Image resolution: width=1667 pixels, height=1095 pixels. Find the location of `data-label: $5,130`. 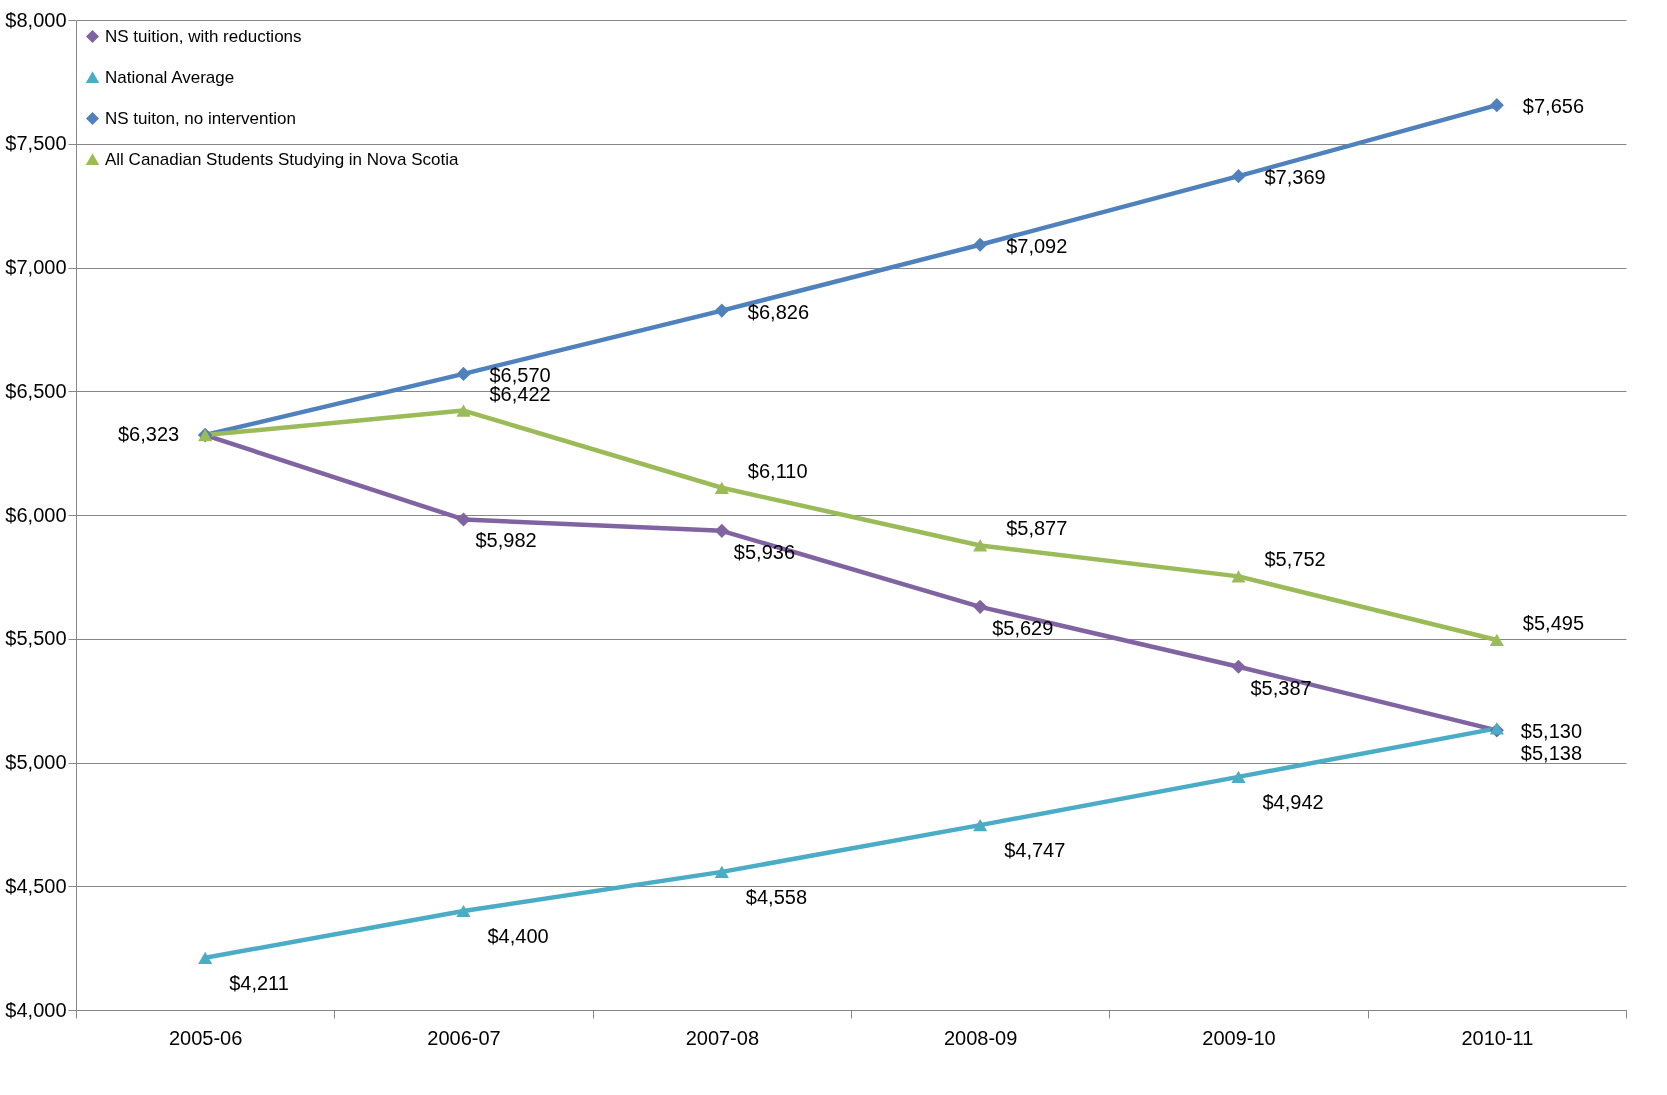

data-label: $5,130 is located at coordinates (1551, 731).